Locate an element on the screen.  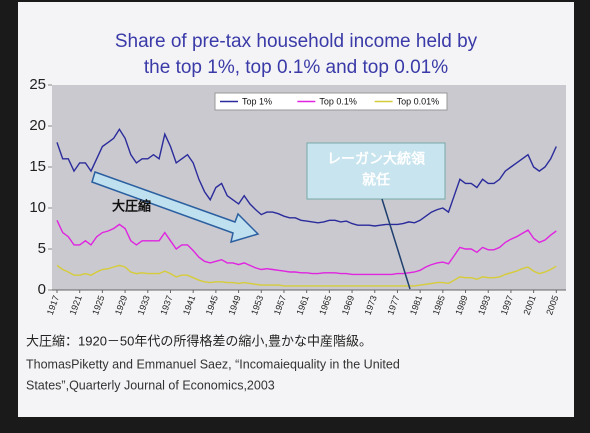
source-note: 大圧縮：1920－50年代の所得格差の縮小,豊かな中産階級。 is located at coordinates (199, 340).